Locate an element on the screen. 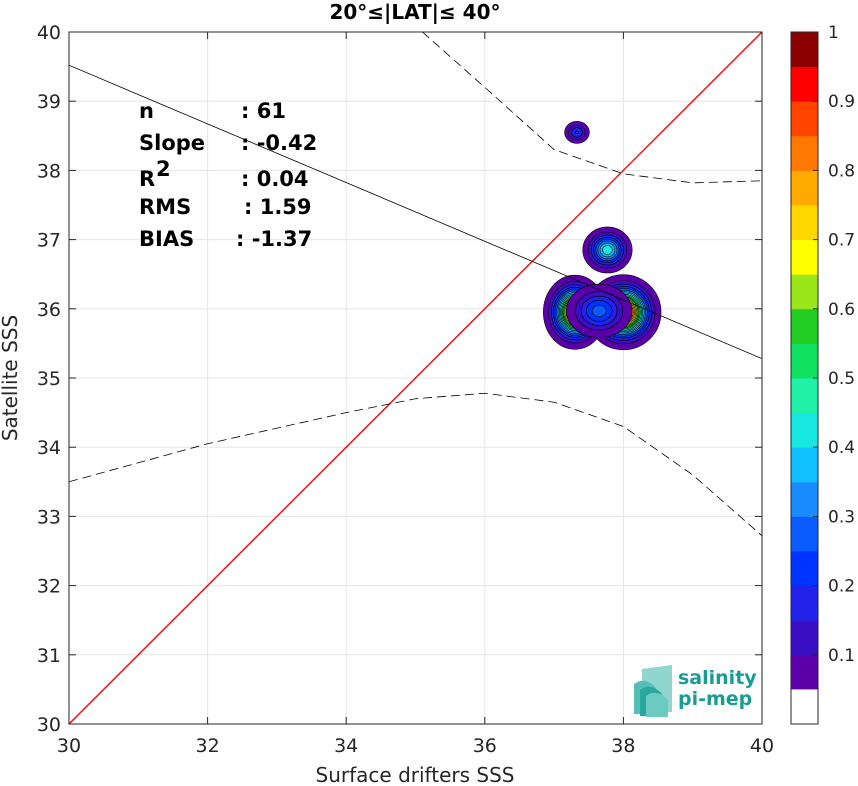  stat-label: n is located at coordinates (146, 111).